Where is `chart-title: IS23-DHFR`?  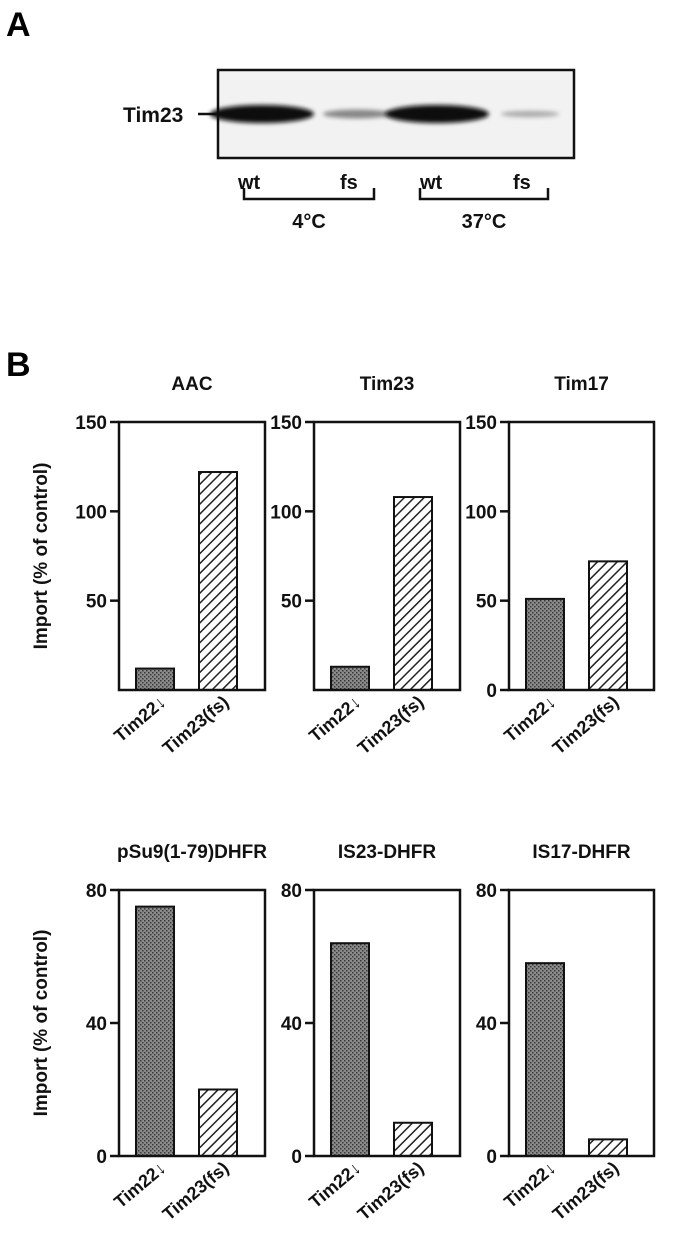 chart-title: IS23-DHFR is located at coordinates (387, 852).